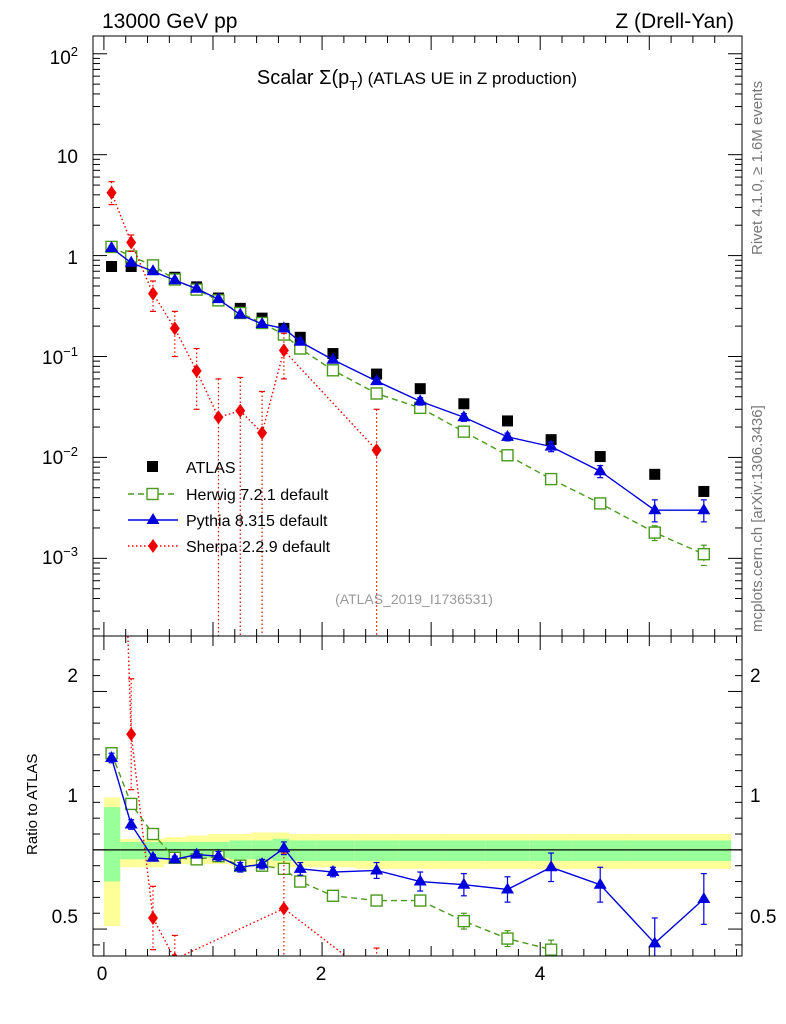 The width and height of the screenshot is (786, 1024). I want to click on legend-pythia-marker, so click(153, 518).